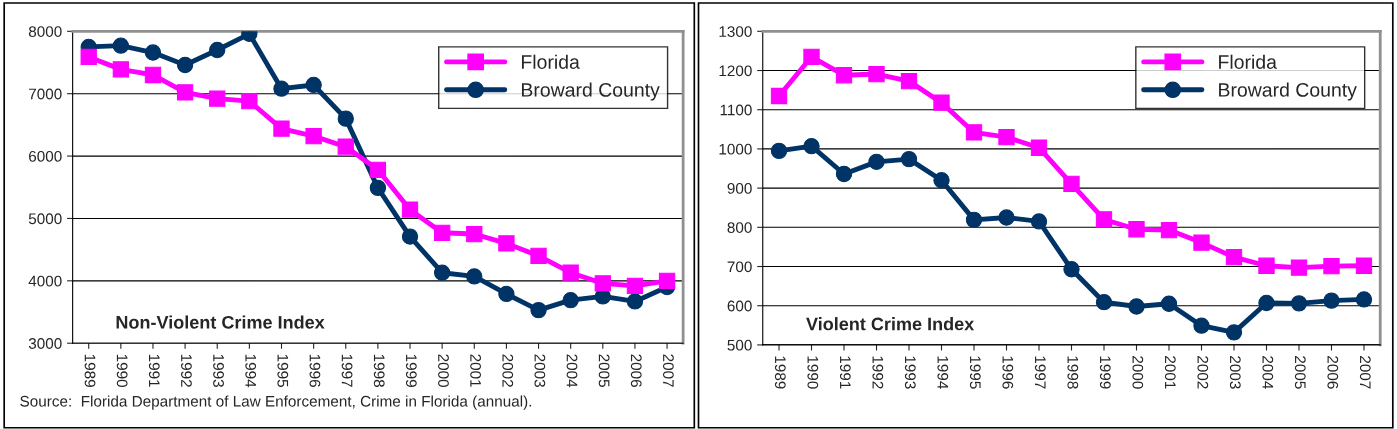 This screenshot has width=1397, height=429. What do you see at coordinates (45, 281) in the screenshot?
I see `y-tick-label: 4000` at bounding box center [45, 281].